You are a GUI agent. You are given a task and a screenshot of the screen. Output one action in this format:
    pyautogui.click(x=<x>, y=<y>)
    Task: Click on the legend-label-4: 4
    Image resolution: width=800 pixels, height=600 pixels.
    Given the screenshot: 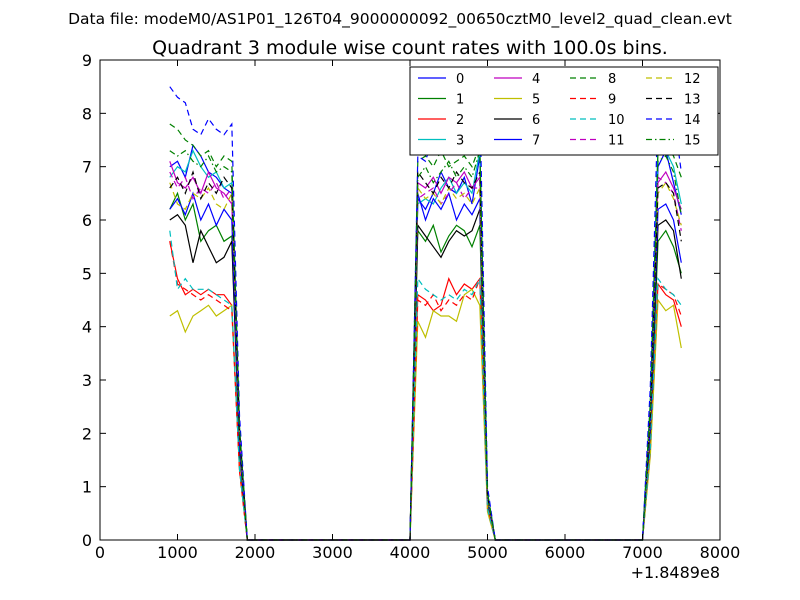 What is the action you would take?
    pyautogui.click(x=536, y=79)
    